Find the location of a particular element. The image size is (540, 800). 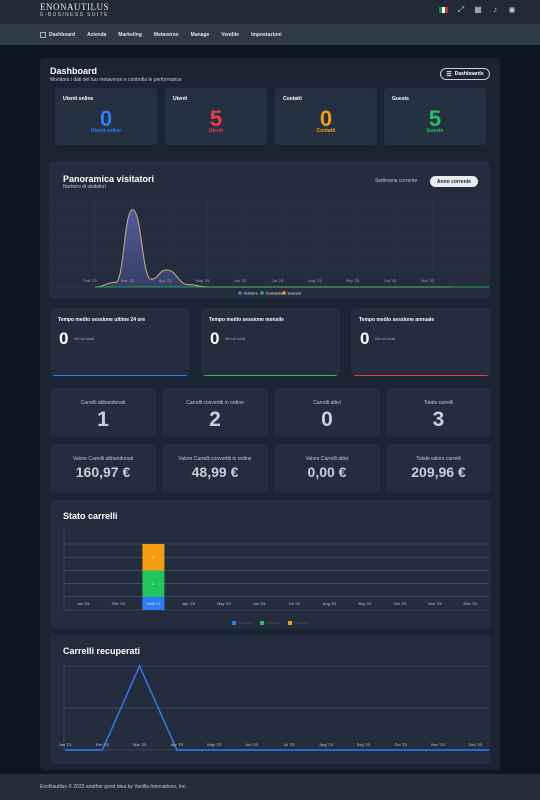

app-logo: ENONAUTILUS E-BUSINESS SUITE is located at coordinates (74, 10).